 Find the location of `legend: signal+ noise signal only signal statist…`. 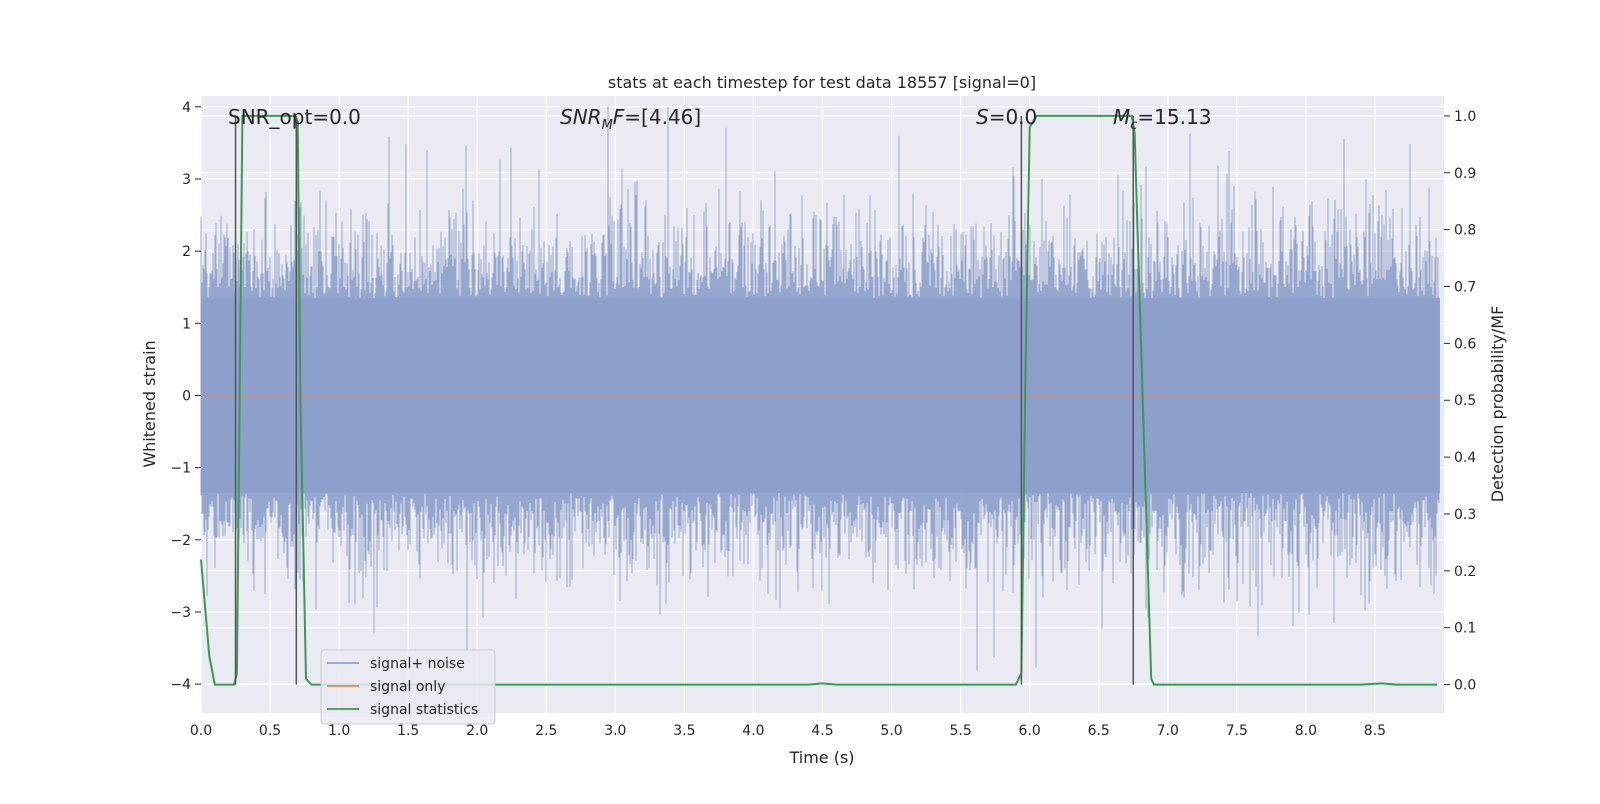

legend: signal+ noise signal only signal statist… is located at coordinates (408, 687).